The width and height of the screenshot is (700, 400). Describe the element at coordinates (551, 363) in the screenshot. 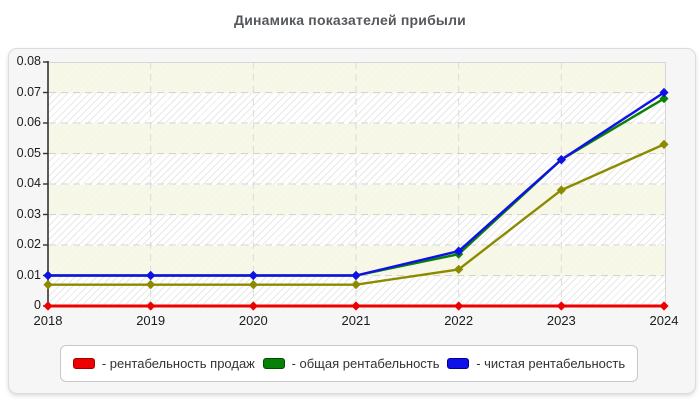

I see `legend-label: - чистая рентабельность` at that location.